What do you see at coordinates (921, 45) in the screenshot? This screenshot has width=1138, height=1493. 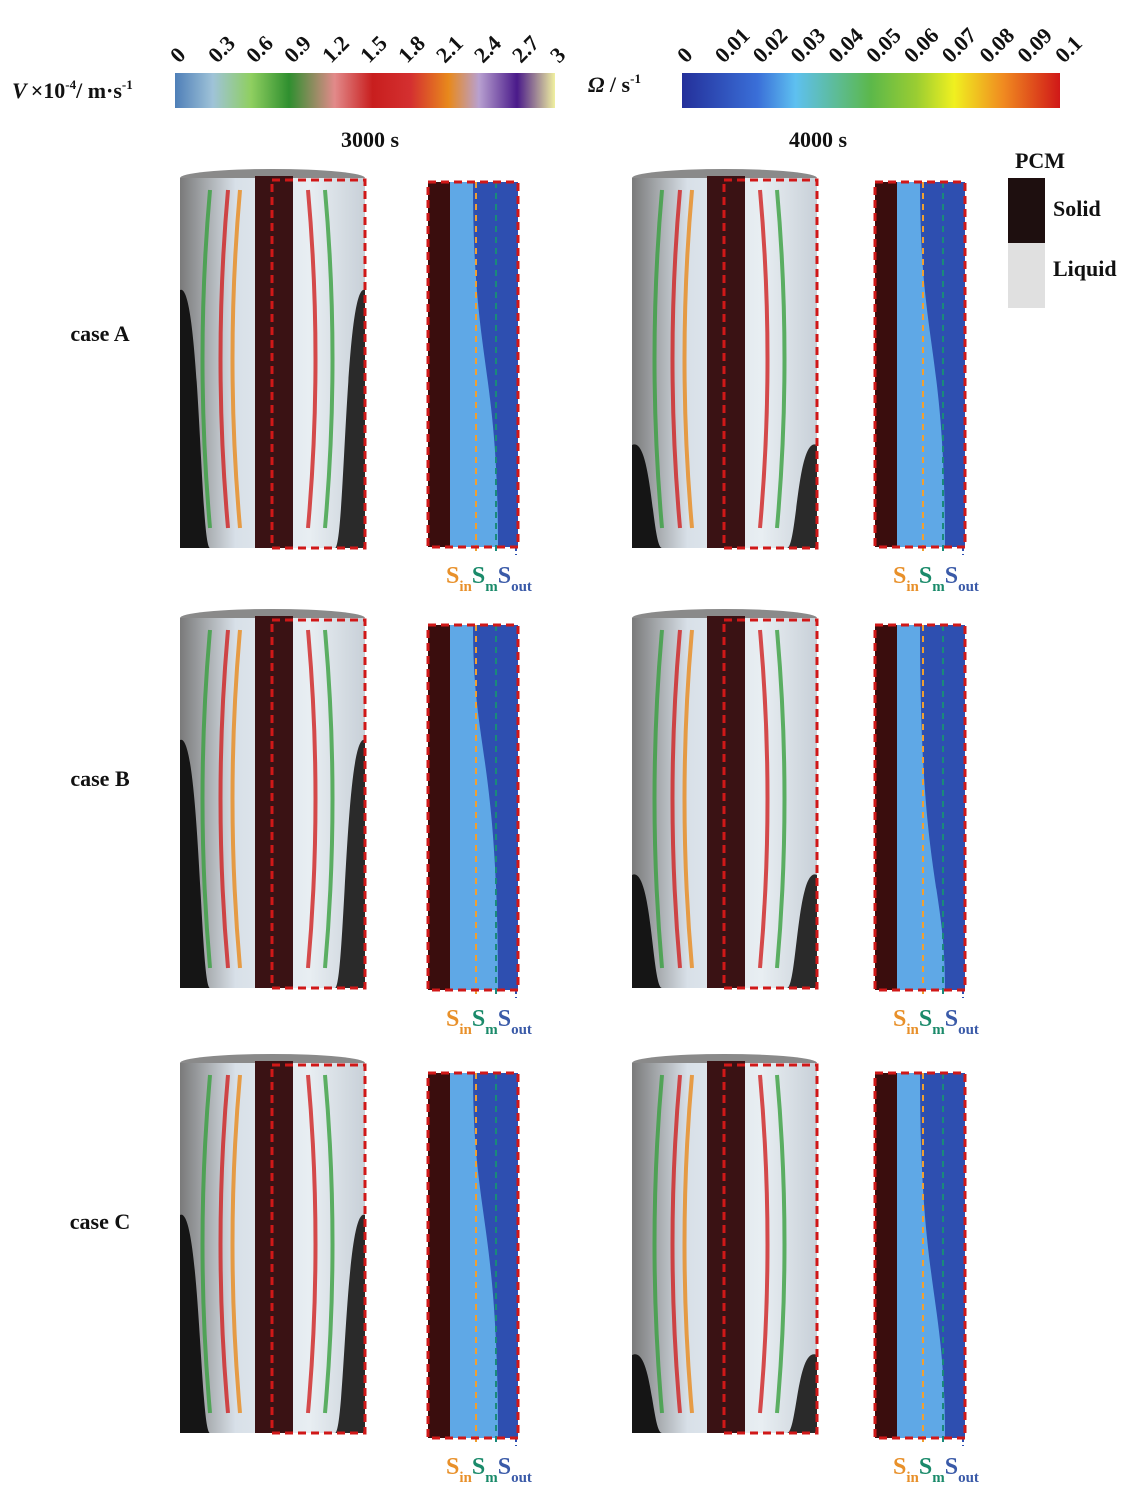 I see `colorbar-tick-label: 0.06` at bounding box center [921, 45].